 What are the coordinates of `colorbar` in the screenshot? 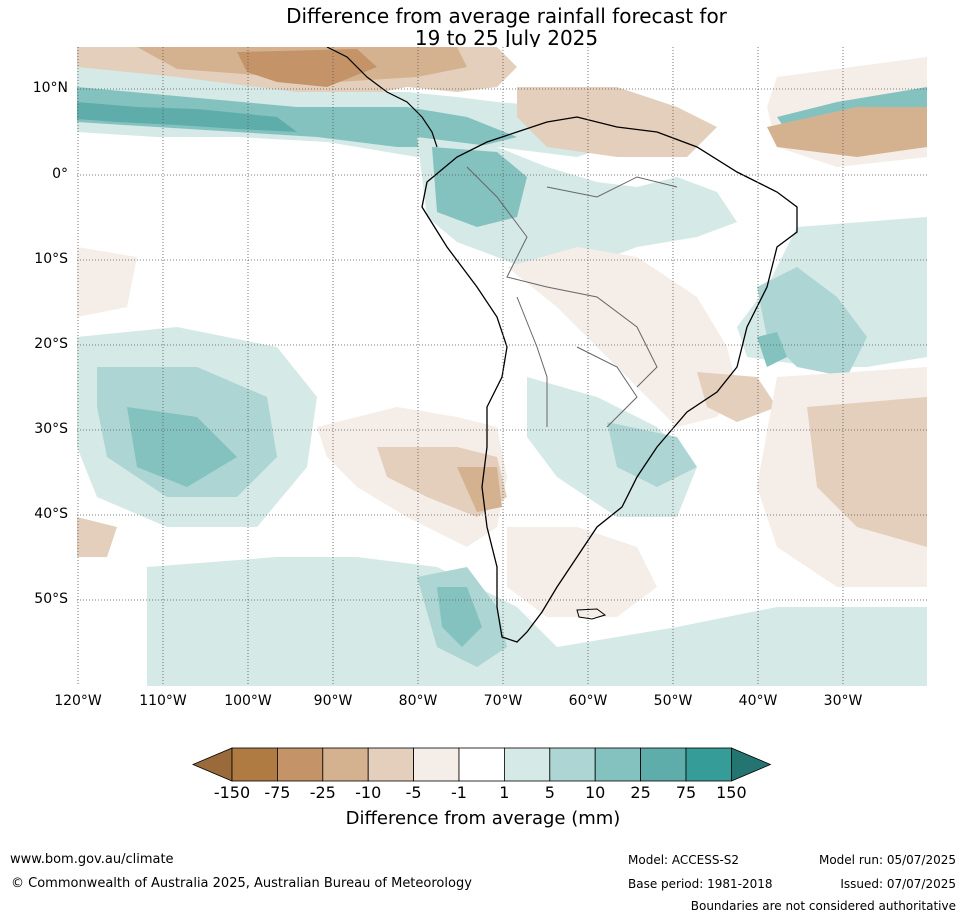 It's located at (482, 764).